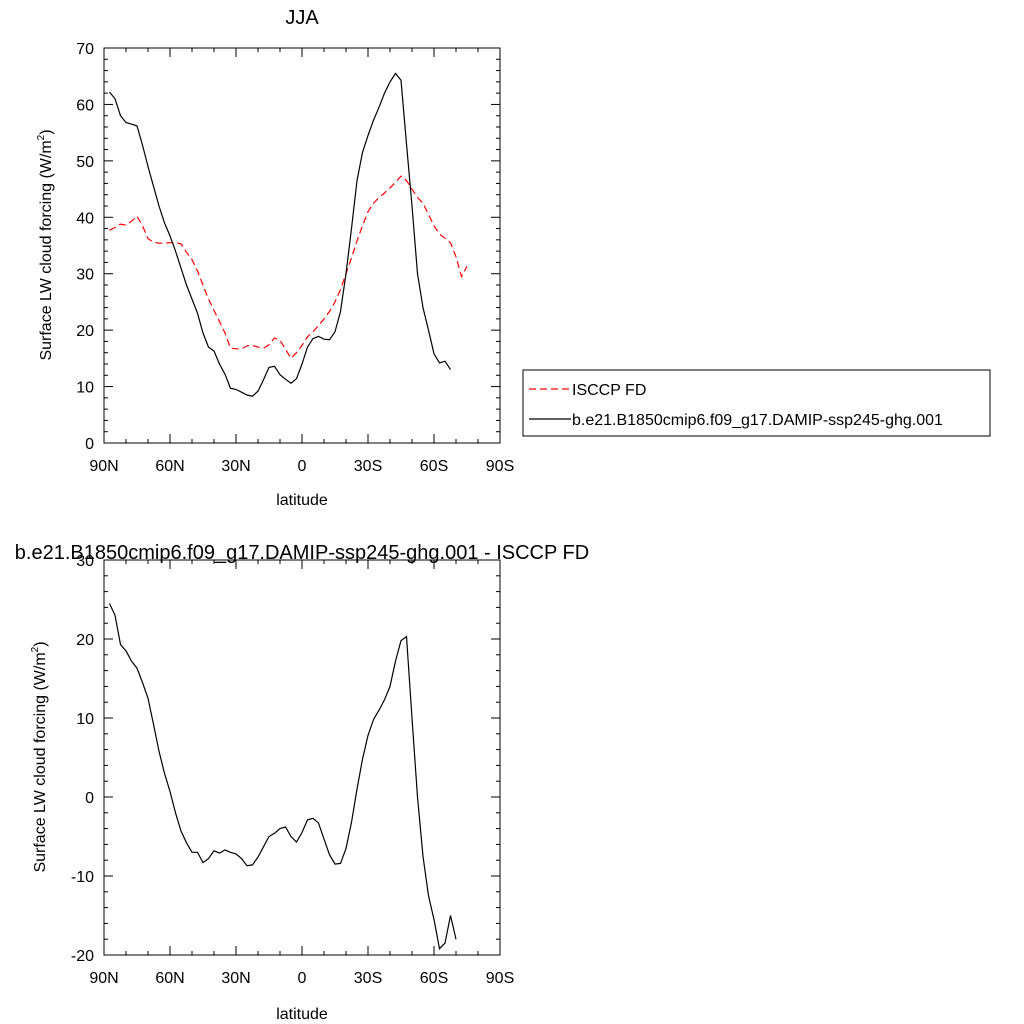 Image resolution: width=1024 pixels, height=1024 pixels. Describe the element at coordinates (368, 978) in the screenshot. I see `bottom-panel-x-tick-label: 30S` at that location.